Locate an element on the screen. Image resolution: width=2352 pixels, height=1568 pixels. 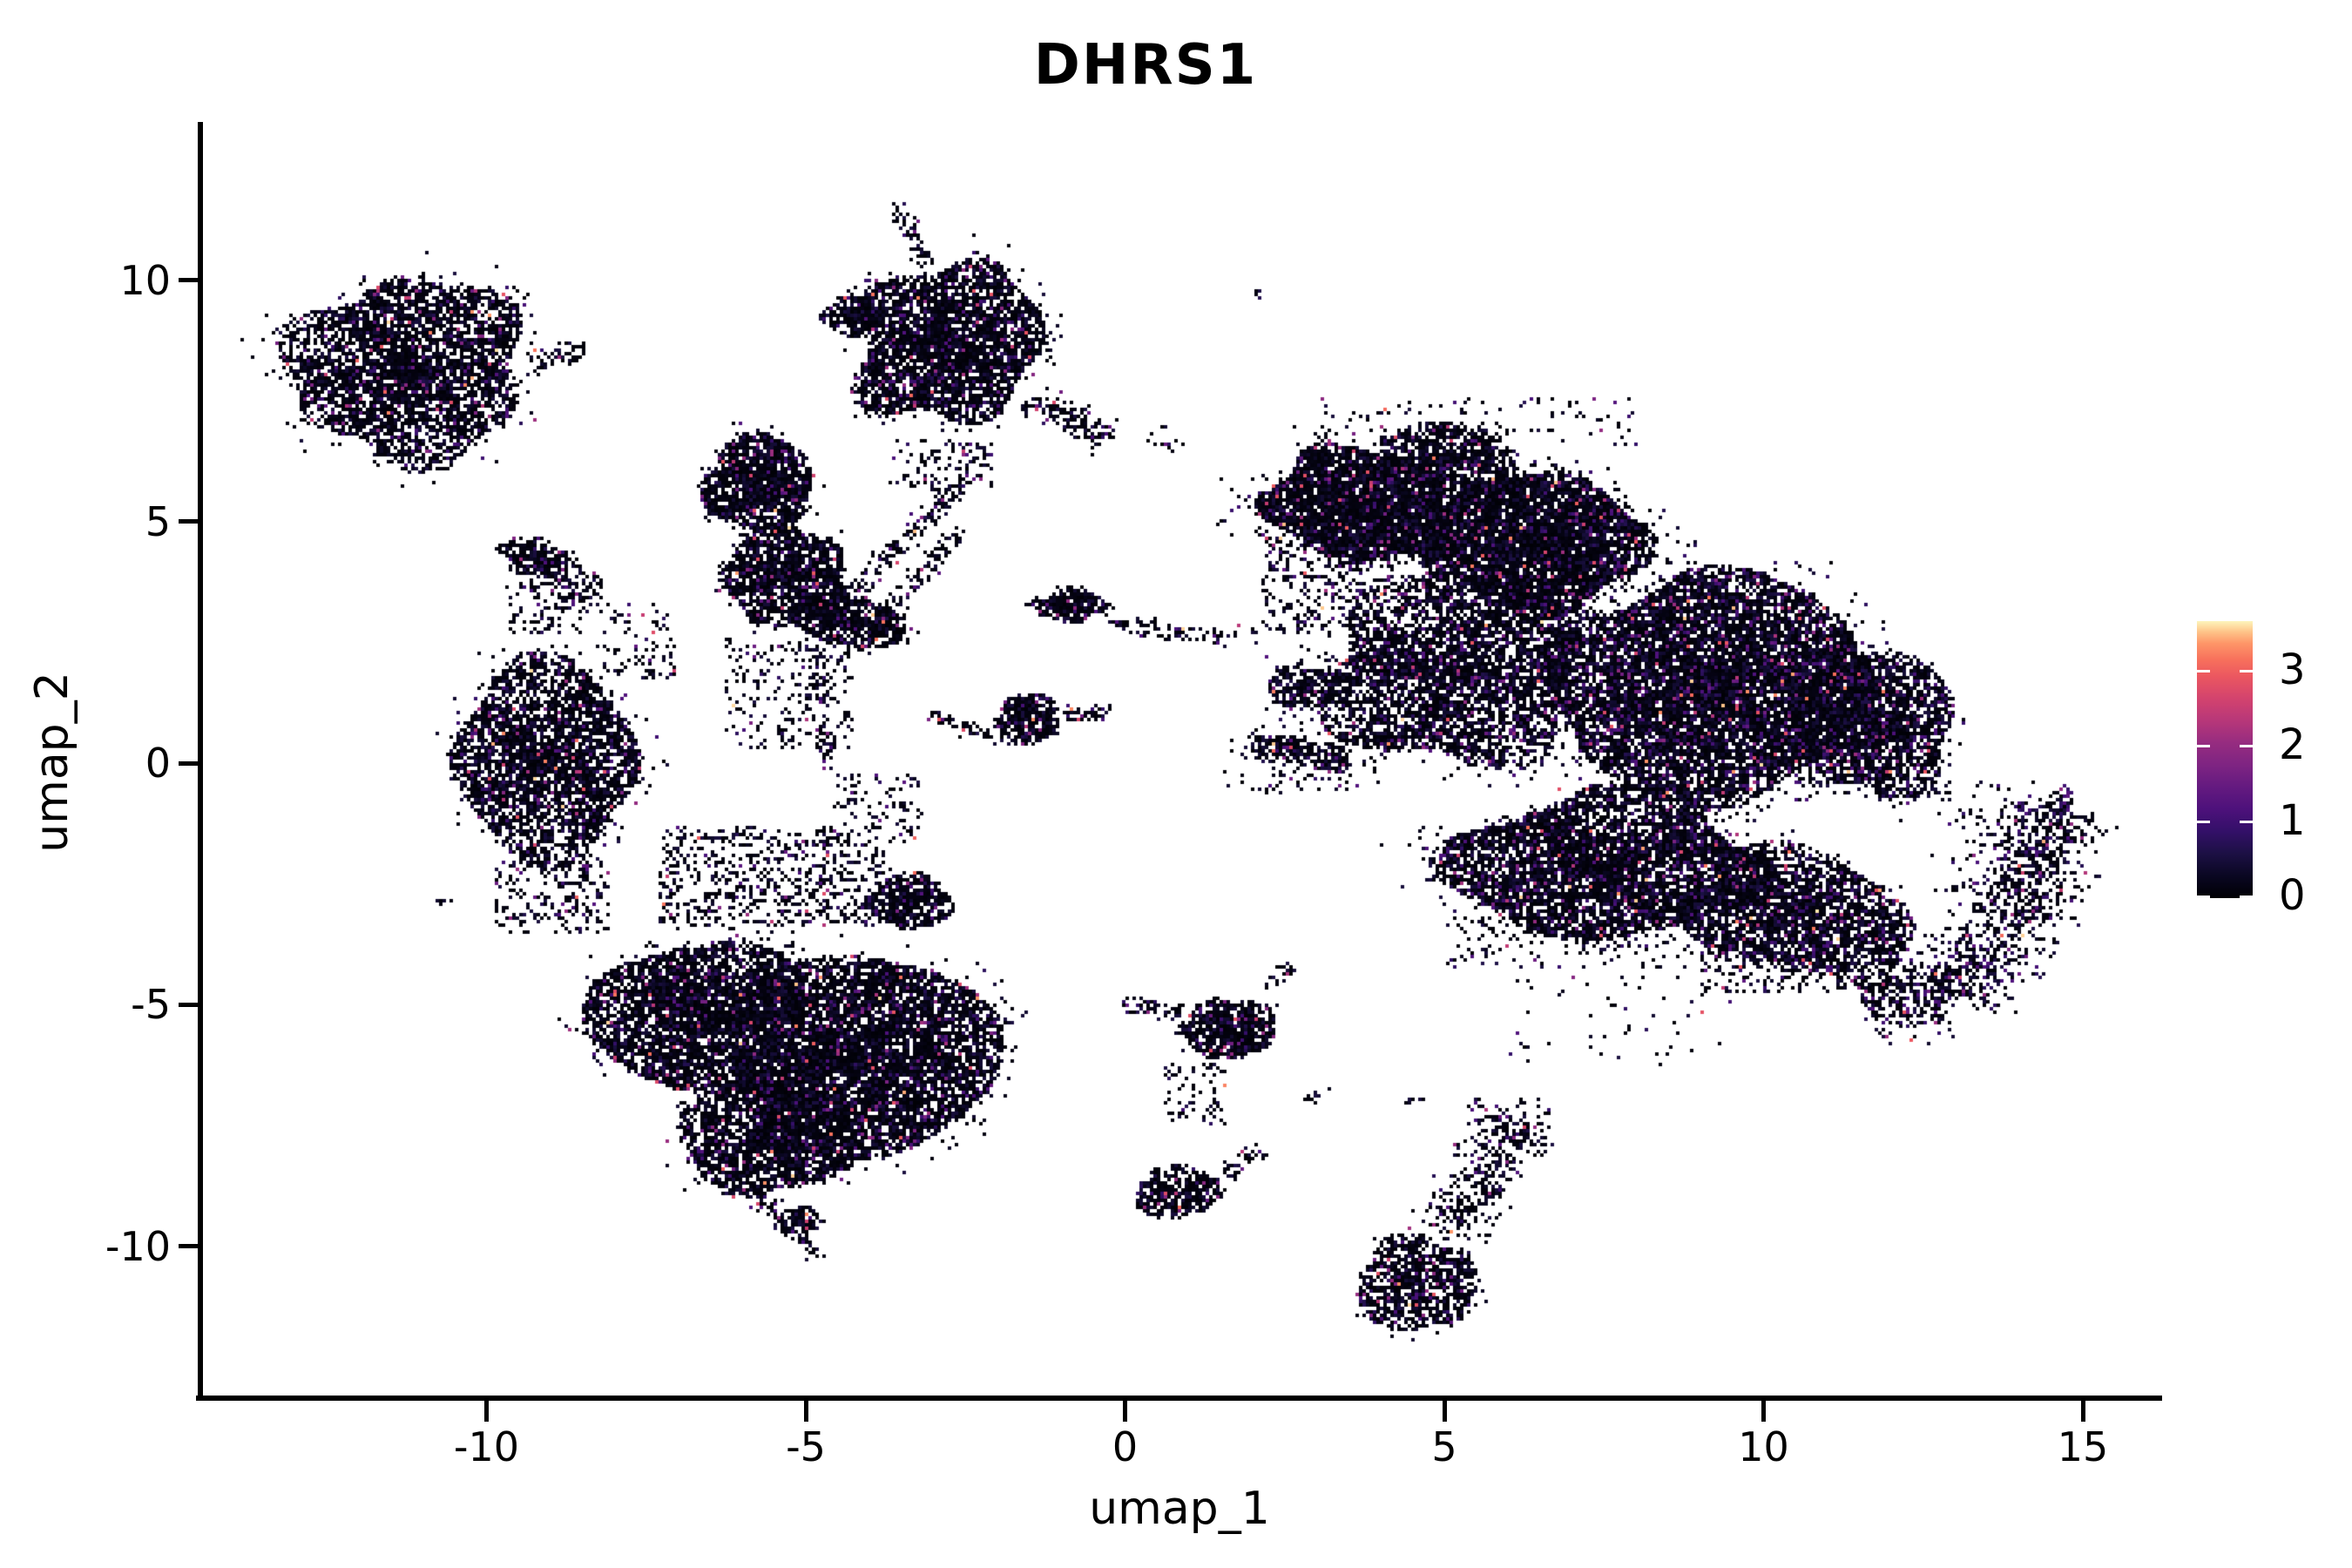
colorbar-tick-label: 2 is located at coordinates (2292, 744).